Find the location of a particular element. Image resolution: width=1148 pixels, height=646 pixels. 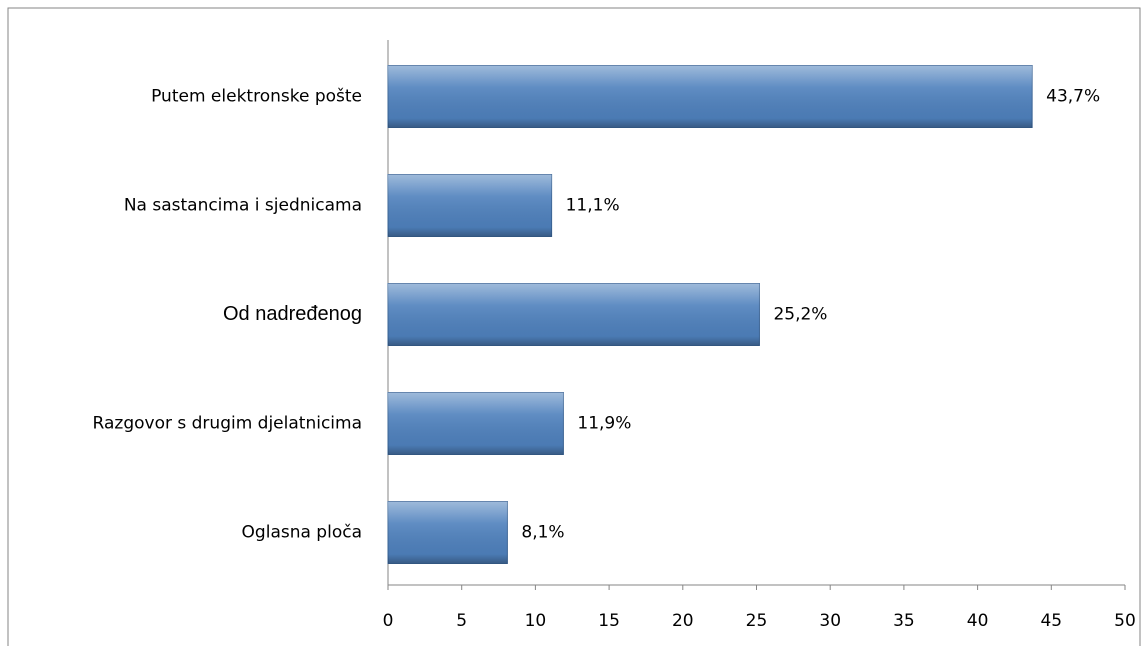

x-tick-label: 40 is located at coordinates (978, 621).